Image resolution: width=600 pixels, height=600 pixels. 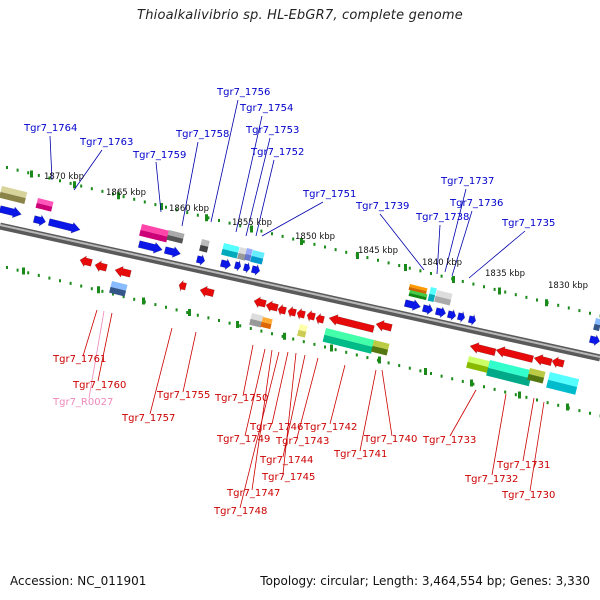 I want to click on ruler-label: 1855 kbp, so click(x=252, y=223).